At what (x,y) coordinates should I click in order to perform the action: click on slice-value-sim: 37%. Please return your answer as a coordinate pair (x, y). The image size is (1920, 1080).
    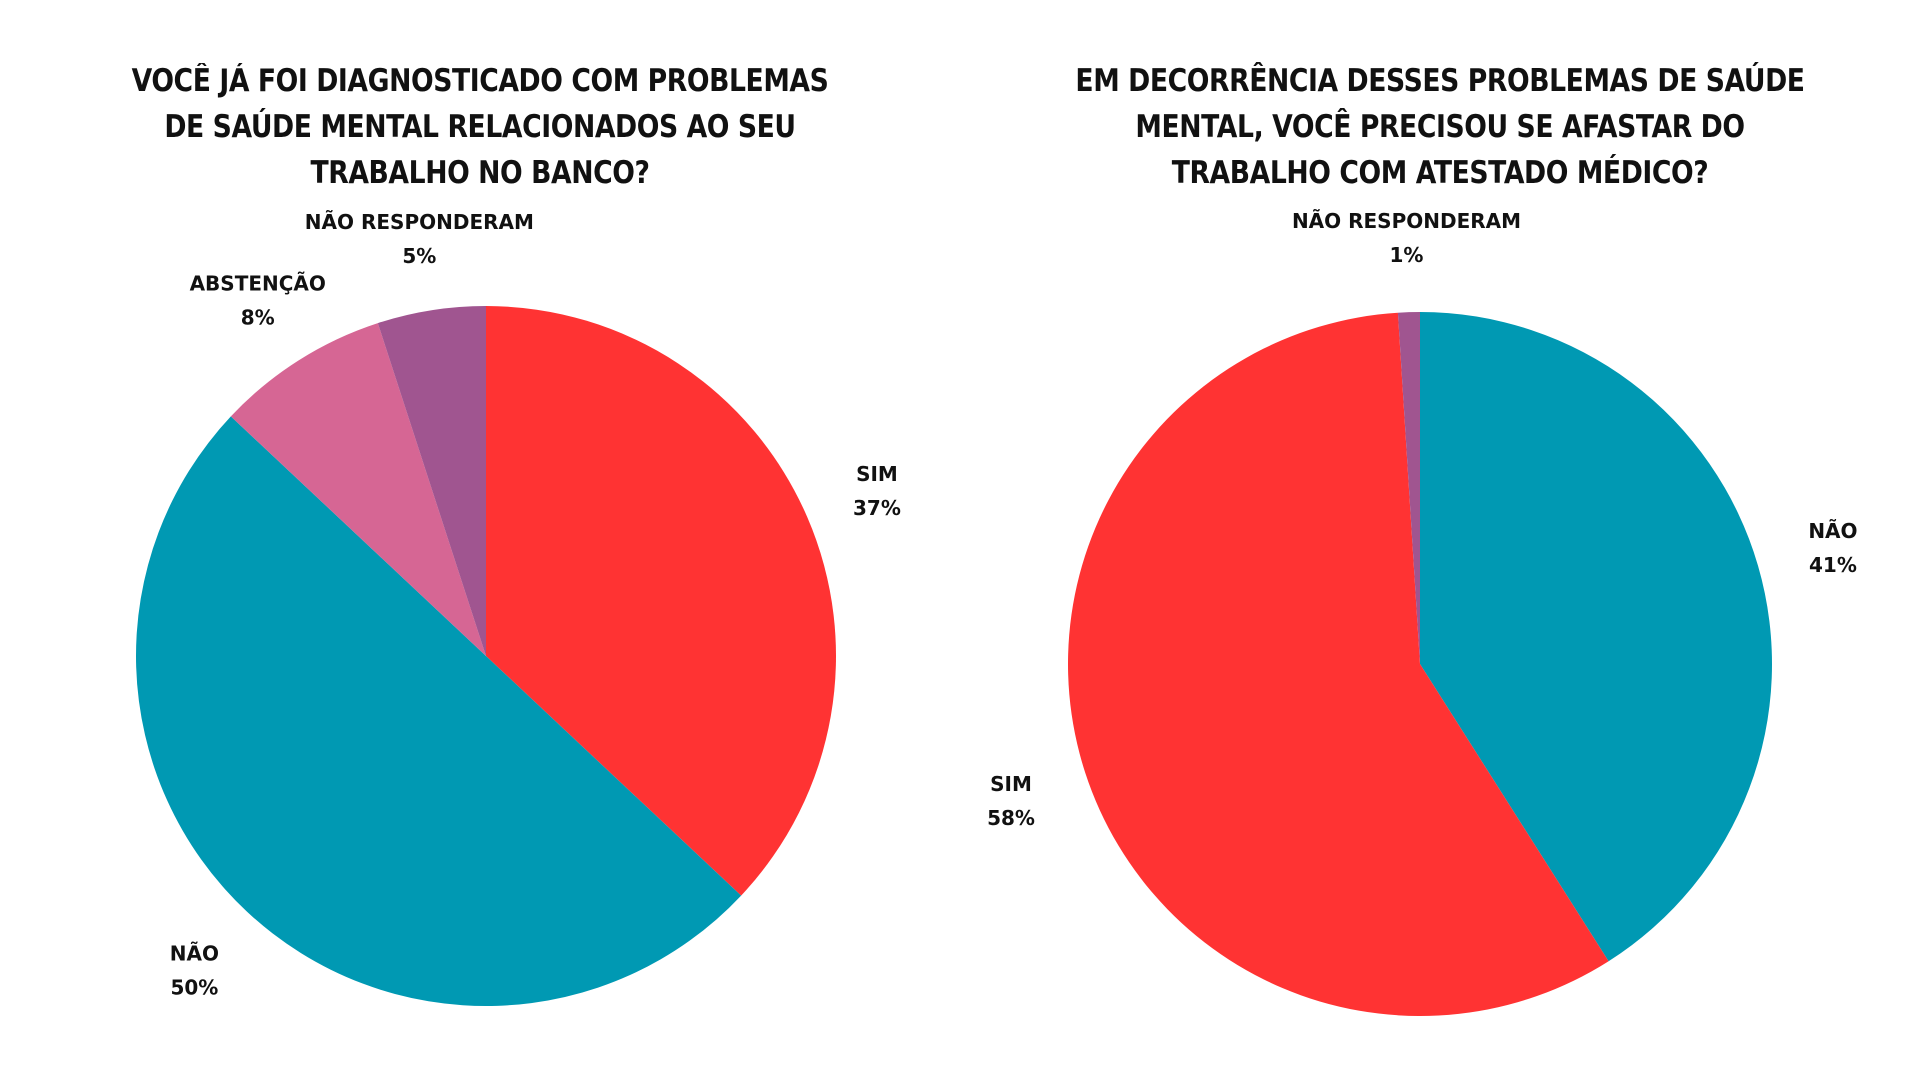
    Looking at the image, I should click on (877, 508).